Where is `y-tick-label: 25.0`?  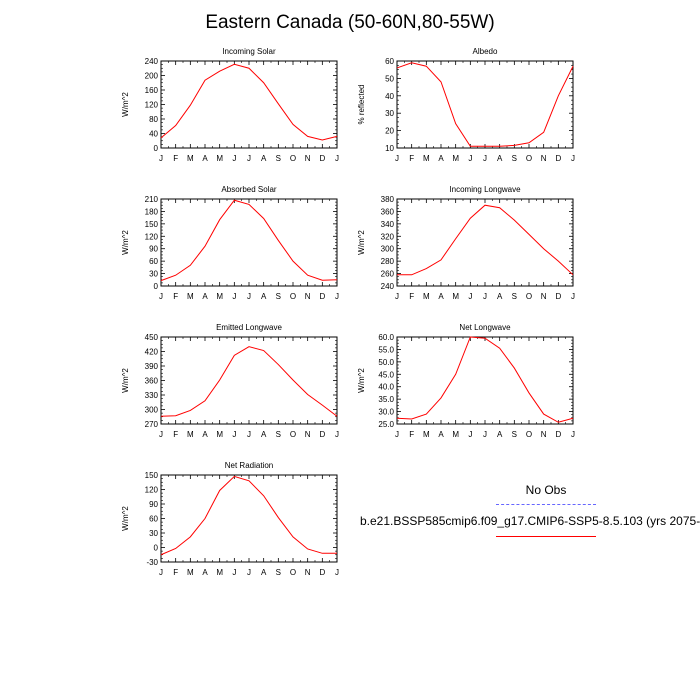
y-tick-label: 25.0 is located at coordinates (386, 424).